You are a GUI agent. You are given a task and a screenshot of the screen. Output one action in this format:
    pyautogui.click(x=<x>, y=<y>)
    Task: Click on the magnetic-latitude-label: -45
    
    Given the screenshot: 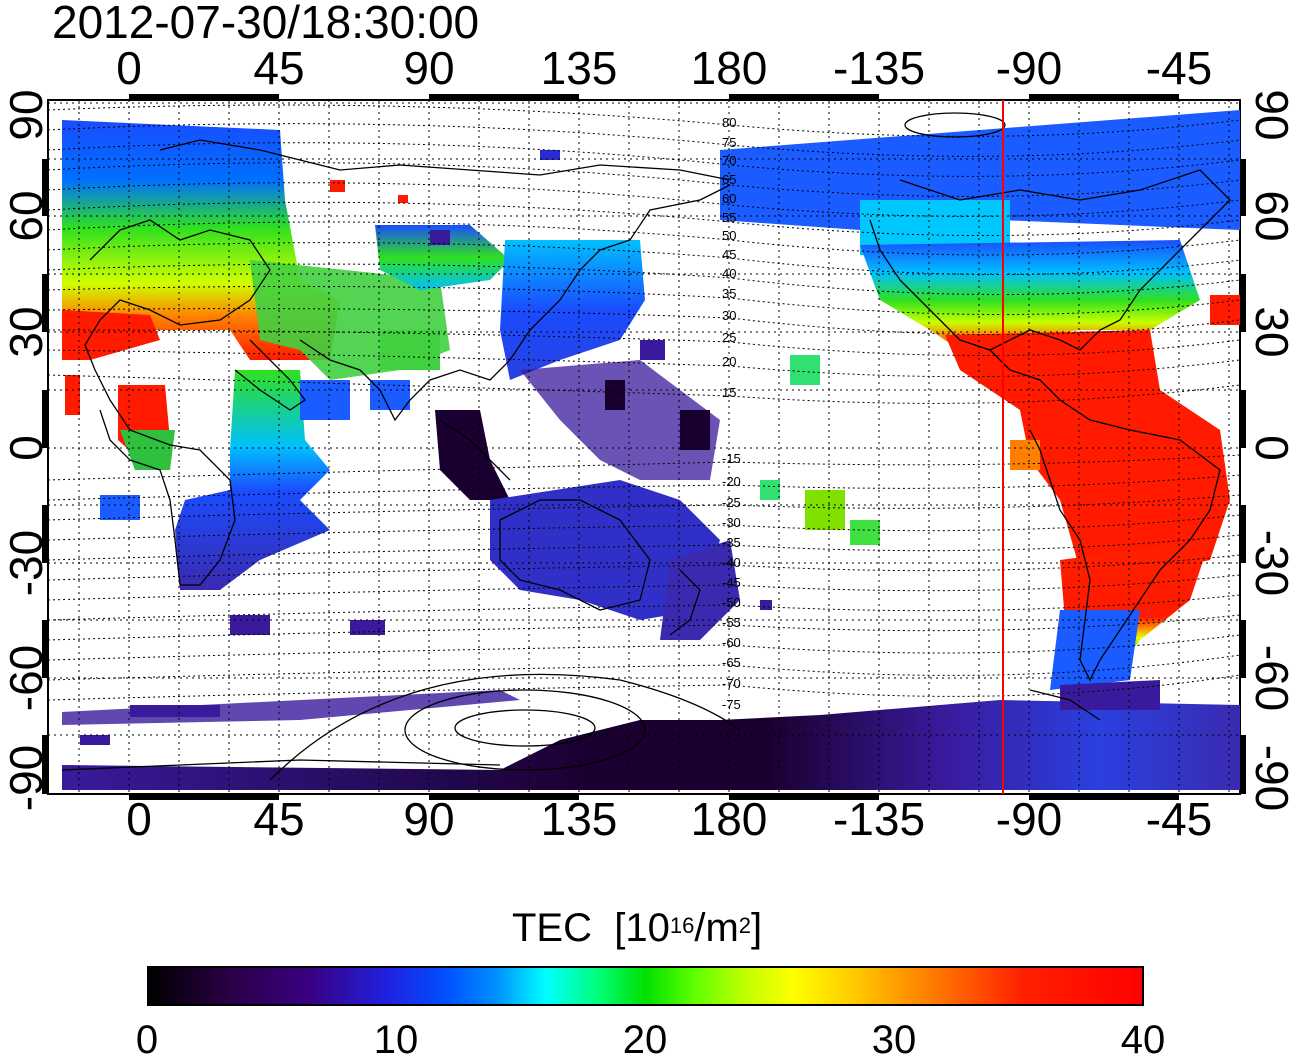 What is the action you would take?
    pyautogui.click(x=731, y=582)
    